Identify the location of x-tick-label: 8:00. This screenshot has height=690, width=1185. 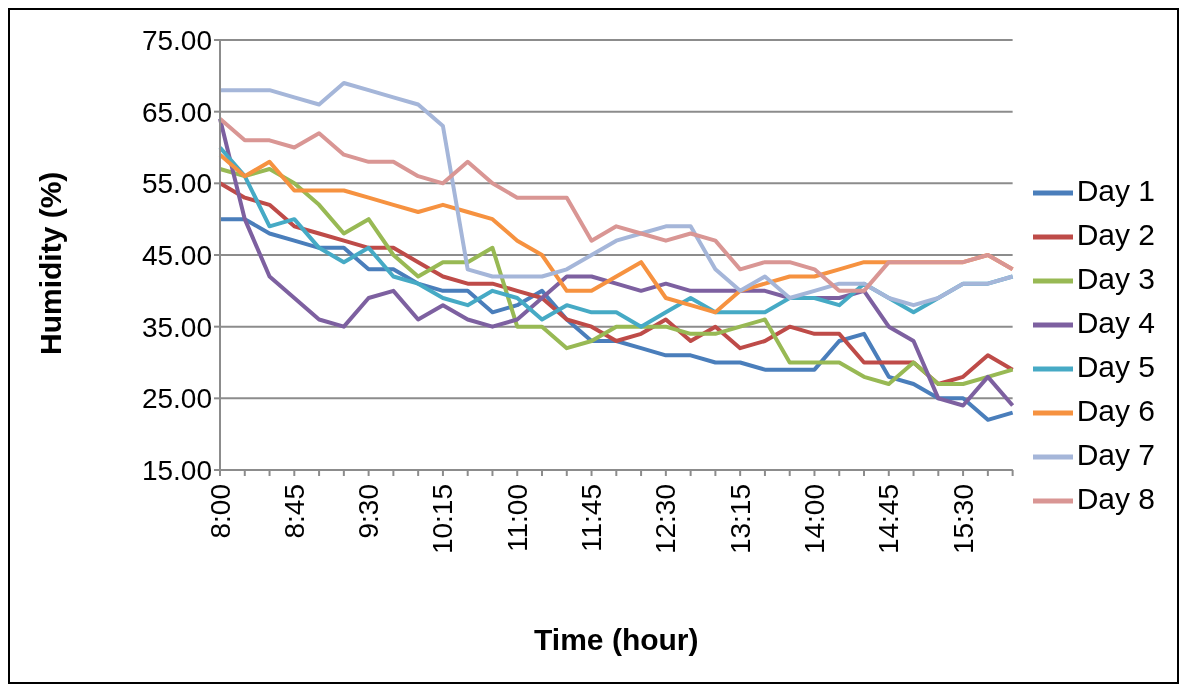
(220, 511).